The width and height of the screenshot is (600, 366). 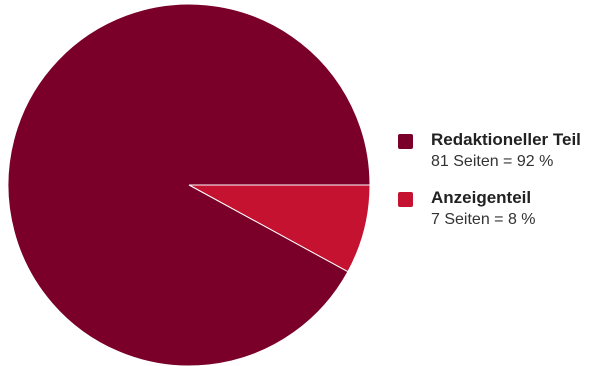 I want to click on legend-item-anzeigenteil: Anzeigenteil 7 Seiten = 8 %, so click(x=489, y=208).